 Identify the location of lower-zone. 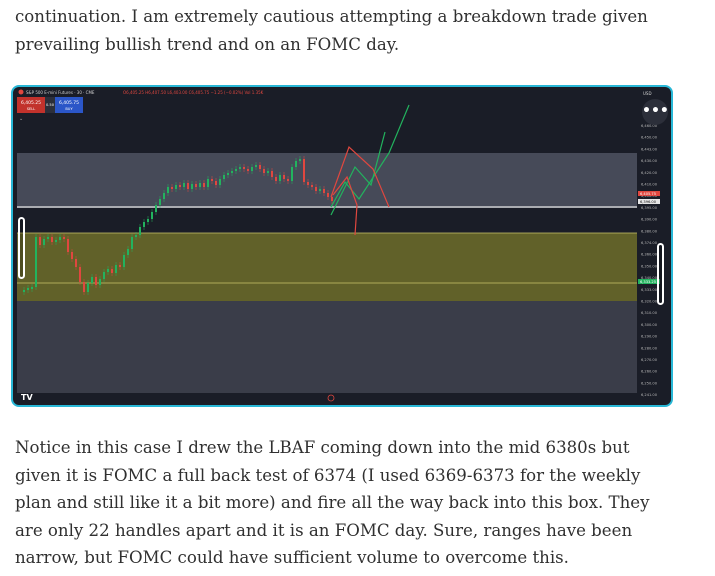
(327, 347).